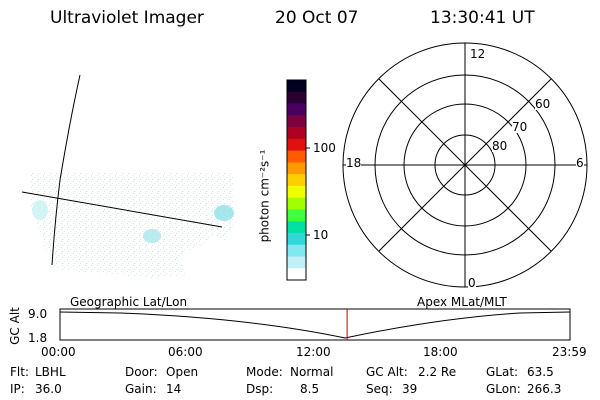 This screenshot has width=600, height=400. I want to click on info-gain-value: 14, so click(174, 389).